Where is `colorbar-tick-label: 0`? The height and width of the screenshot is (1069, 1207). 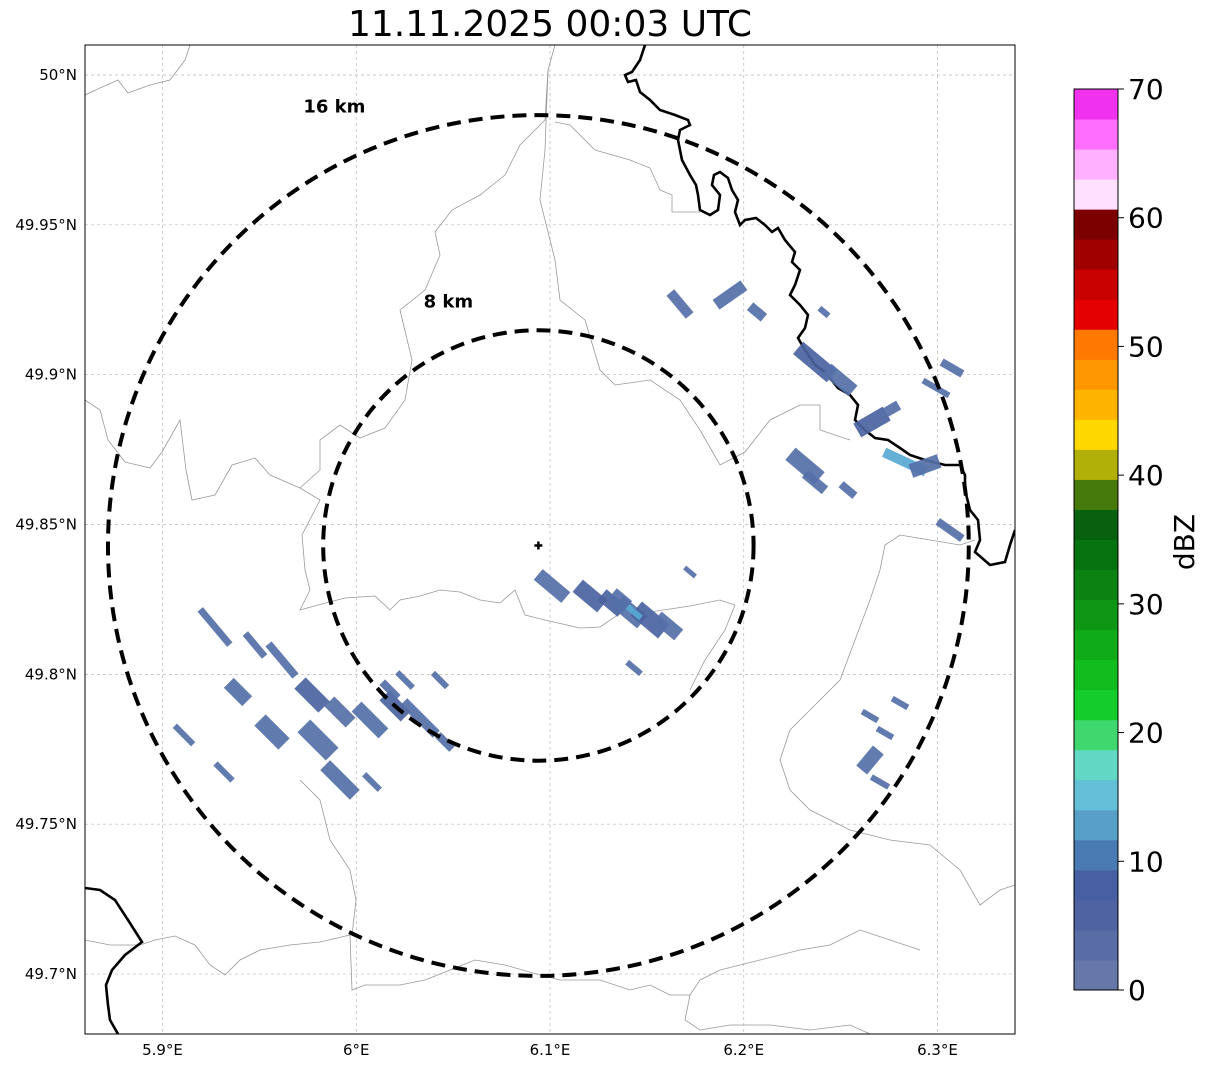 colorbar-tick-label: 0 is located at coordinates (1137, 990).